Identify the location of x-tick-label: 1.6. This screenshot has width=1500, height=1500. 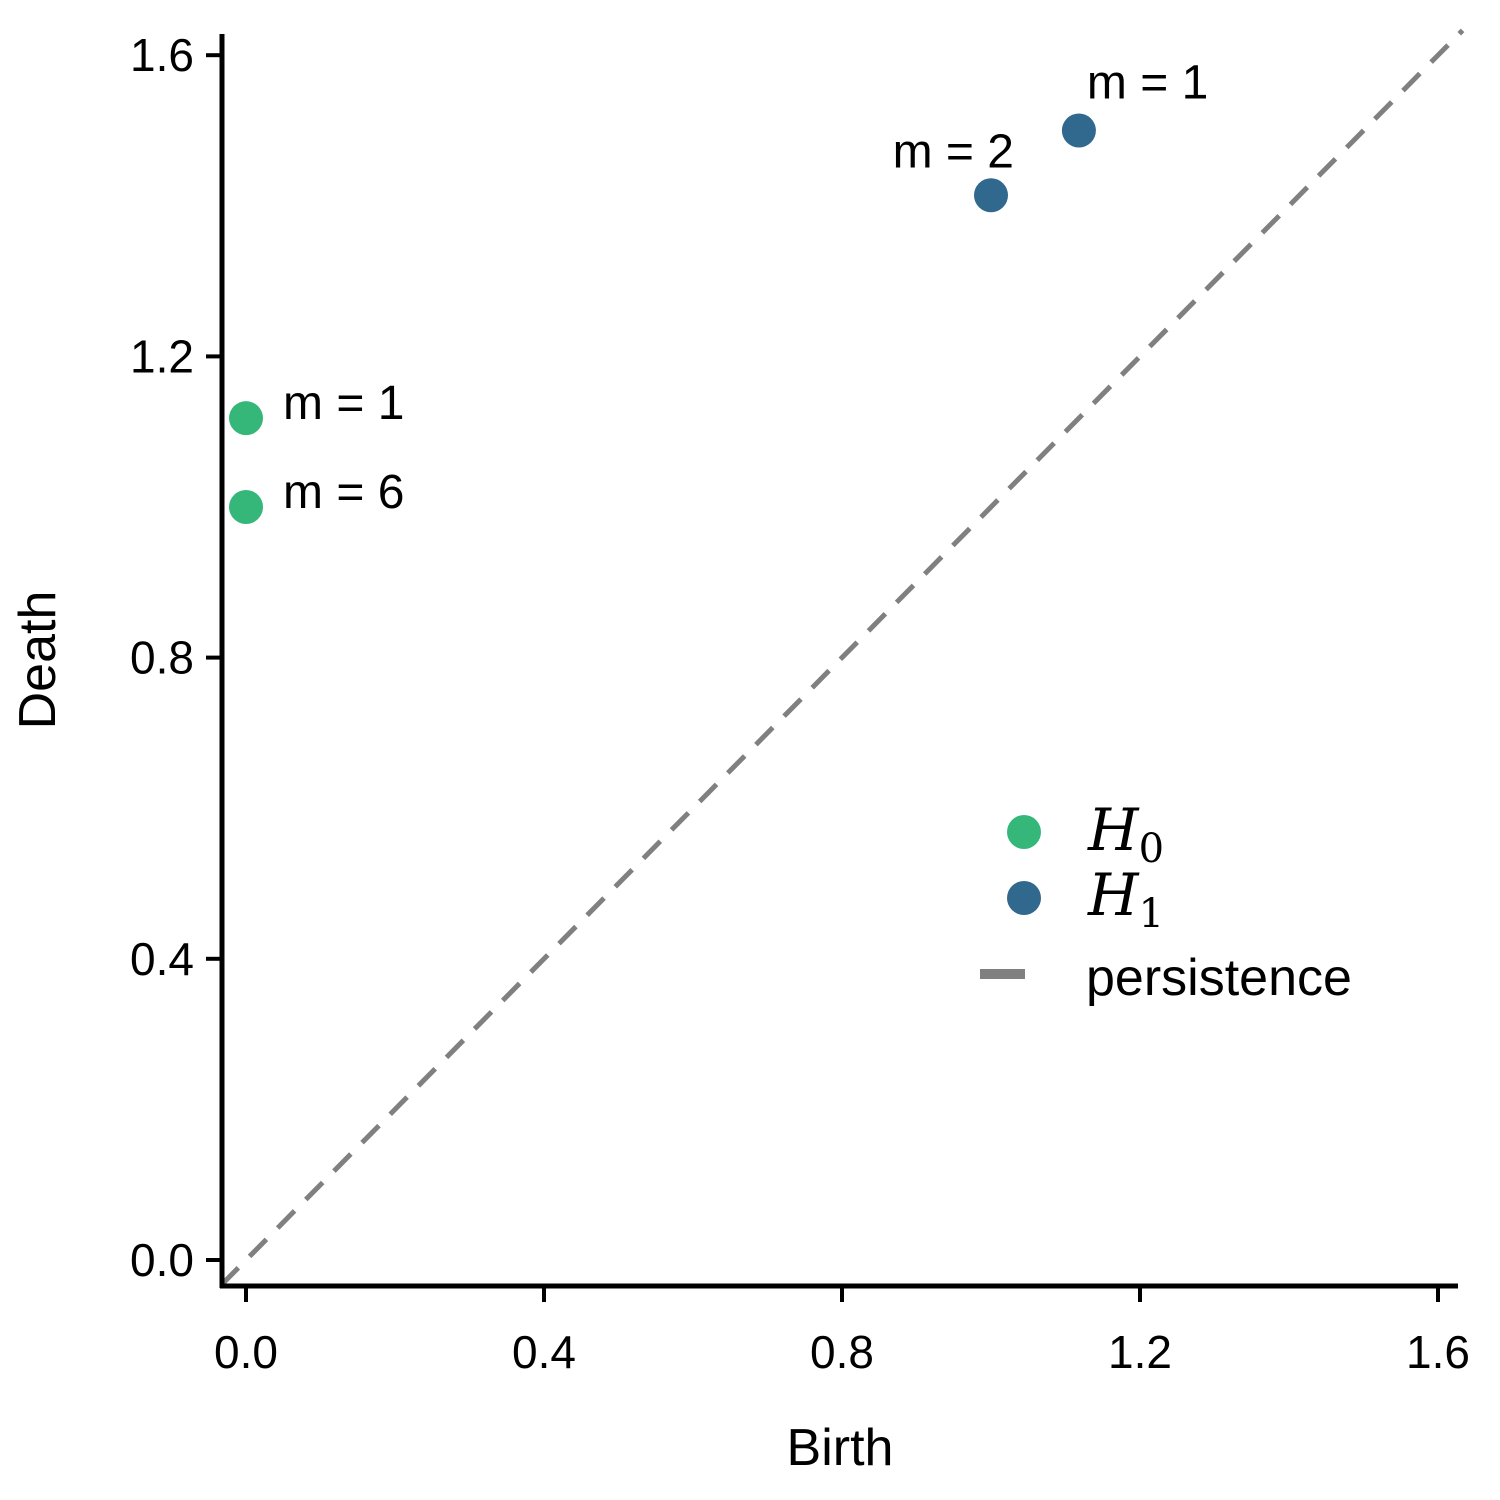
(1438, 1352).